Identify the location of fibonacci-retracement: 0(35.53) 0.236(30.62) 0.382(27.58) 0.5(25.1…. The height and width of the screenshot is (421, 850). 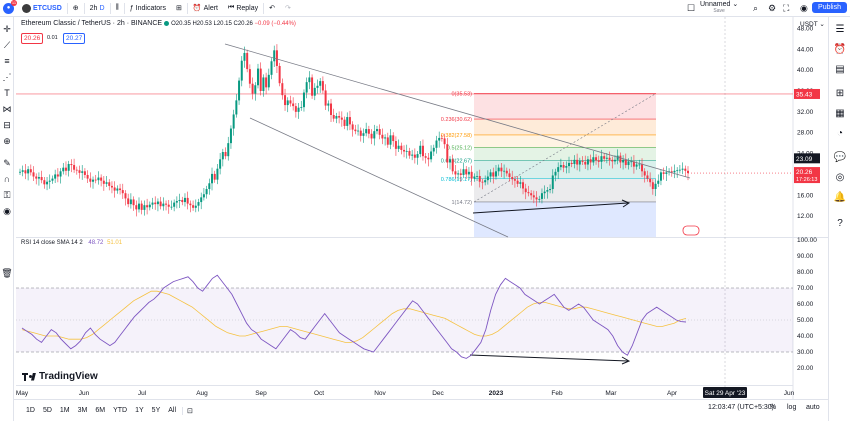
(549, 164).